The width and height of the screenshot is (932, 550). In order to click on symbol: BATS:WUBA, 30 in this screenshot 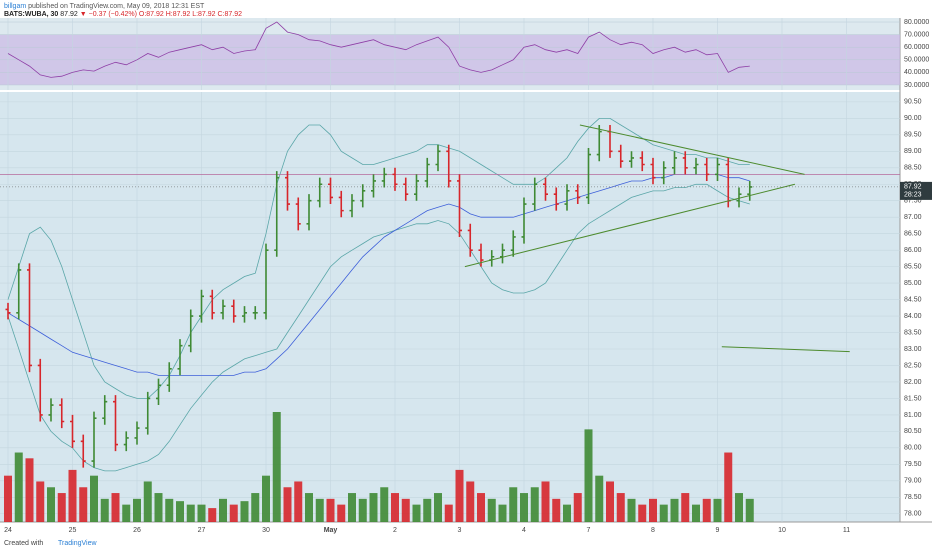, I will do `click(31, 14)`.